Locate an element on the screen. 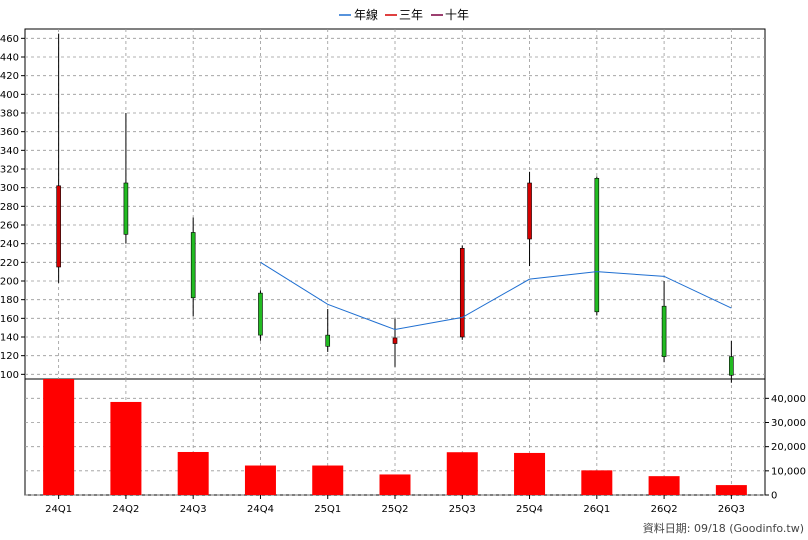 This screenshot has width=808, height=540. footer-data-date: 資料日期: 09/18 (Goodinfo.tw) is located at coordinates (723, 528).